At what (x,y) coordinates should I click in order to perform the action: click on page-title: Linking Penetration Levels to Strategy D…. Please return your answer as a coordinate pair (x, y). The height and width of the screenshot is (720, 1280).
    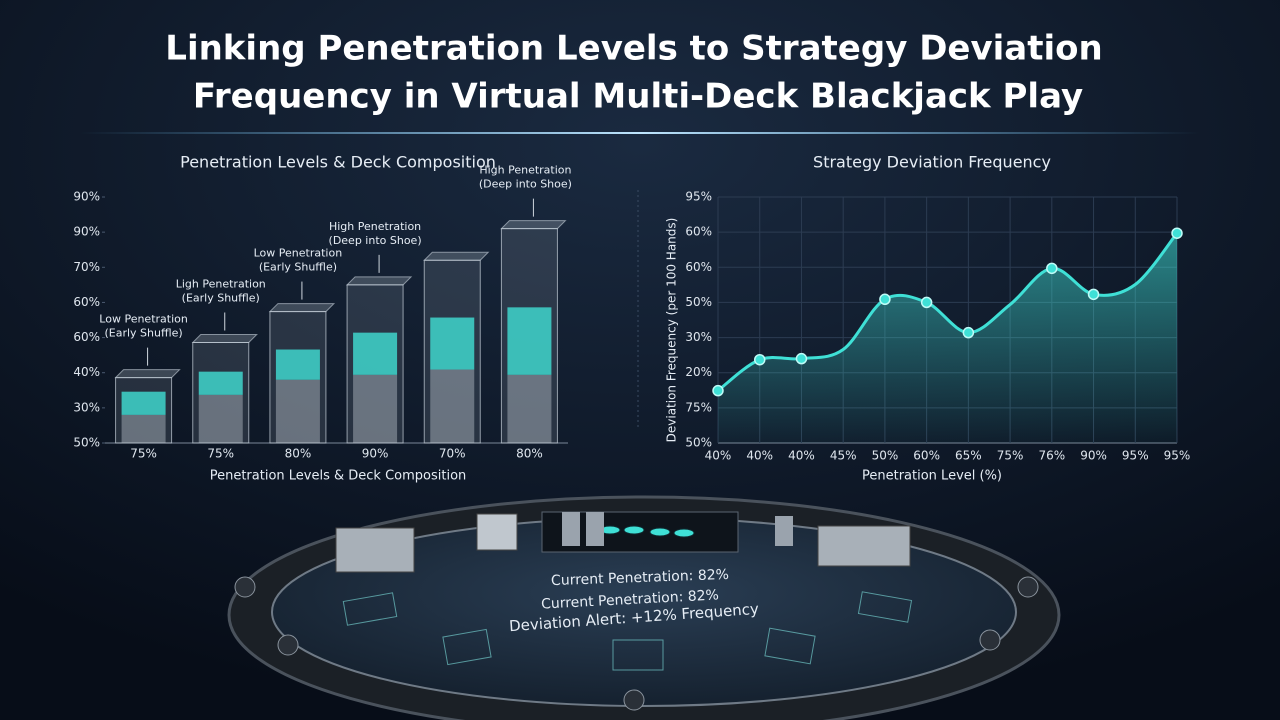
    Looking at the image, I should click on (633, 49).